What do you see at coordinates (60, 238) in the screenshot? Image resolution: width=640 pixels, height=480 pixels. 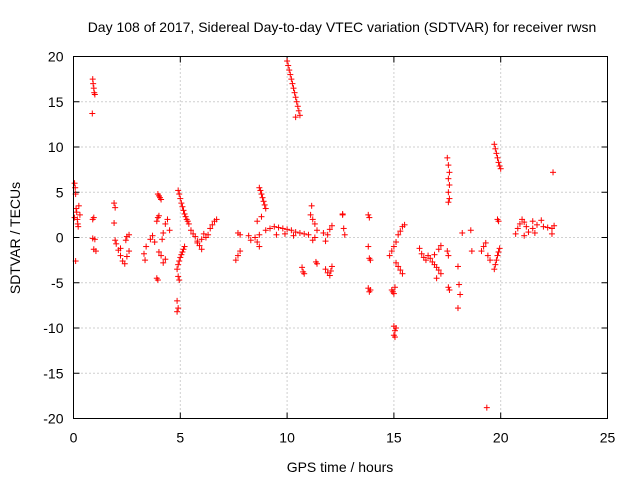 I see `y-tick-label: 0` at bounding box center [60, 238].